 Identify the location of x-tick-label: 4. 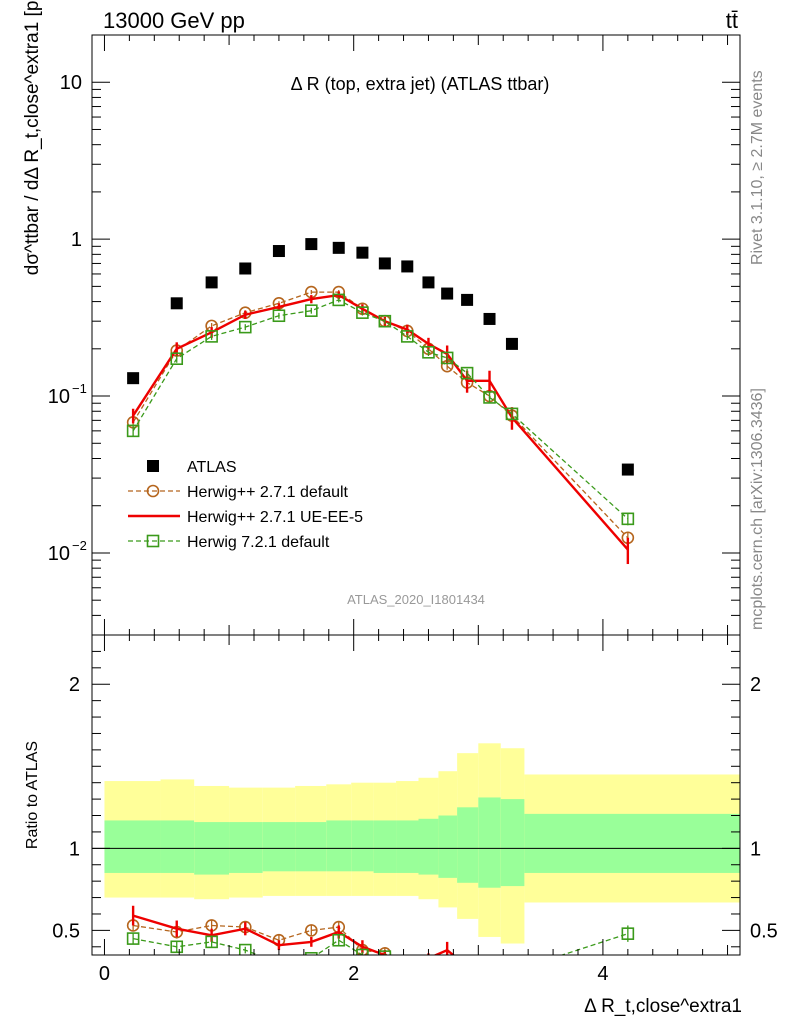
(602, 974).